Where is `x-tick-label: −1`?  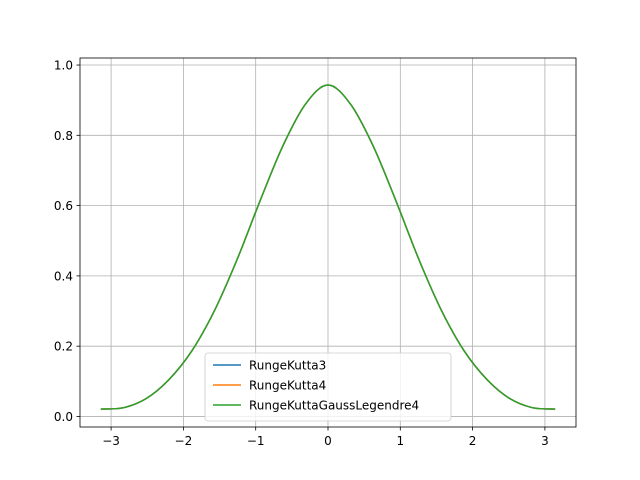
x-tick-label: −1 is located at coordinates (256, 441).